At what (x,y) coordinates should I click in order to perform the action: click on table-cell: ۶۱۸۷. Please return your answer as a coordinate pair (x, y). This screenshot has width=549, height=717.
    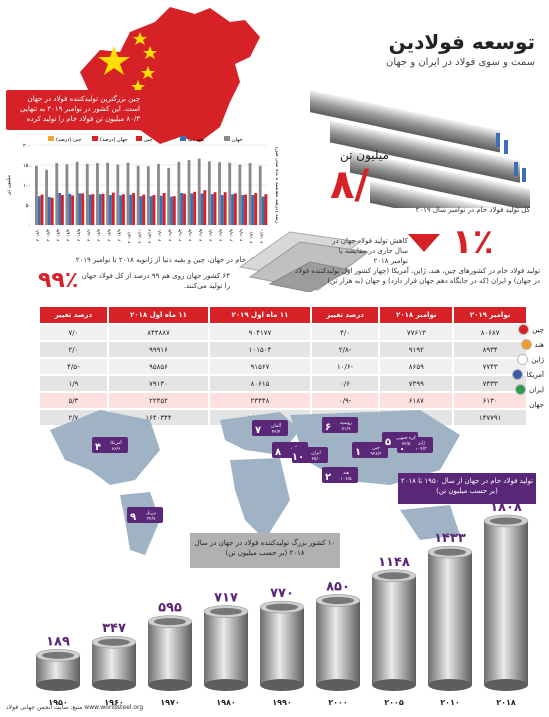
    Looking at the image, I should click on (416, 400).